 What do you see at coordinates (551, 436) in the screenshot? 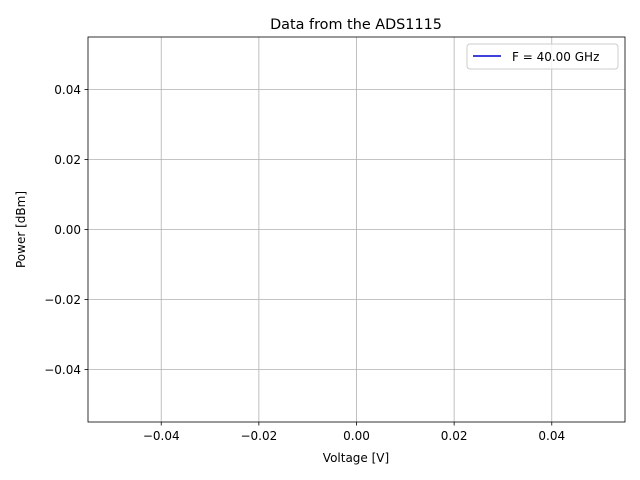
I see `x-tick-label: 0.04` at bounding box center [551, 436].